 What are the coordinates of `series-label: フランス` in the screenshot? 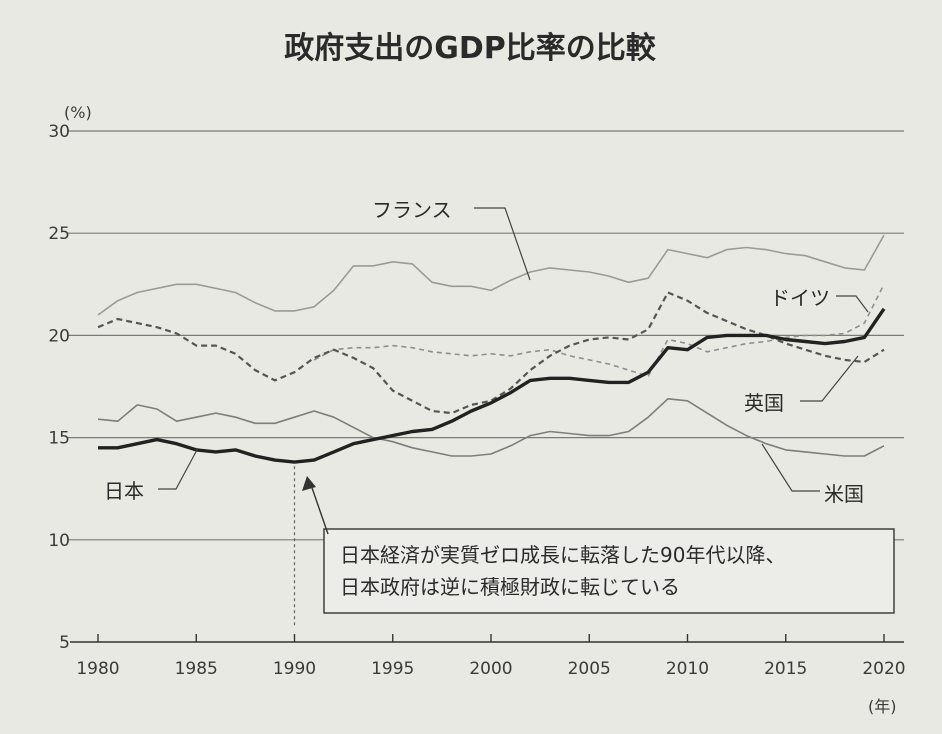 It's located at (412, 210).